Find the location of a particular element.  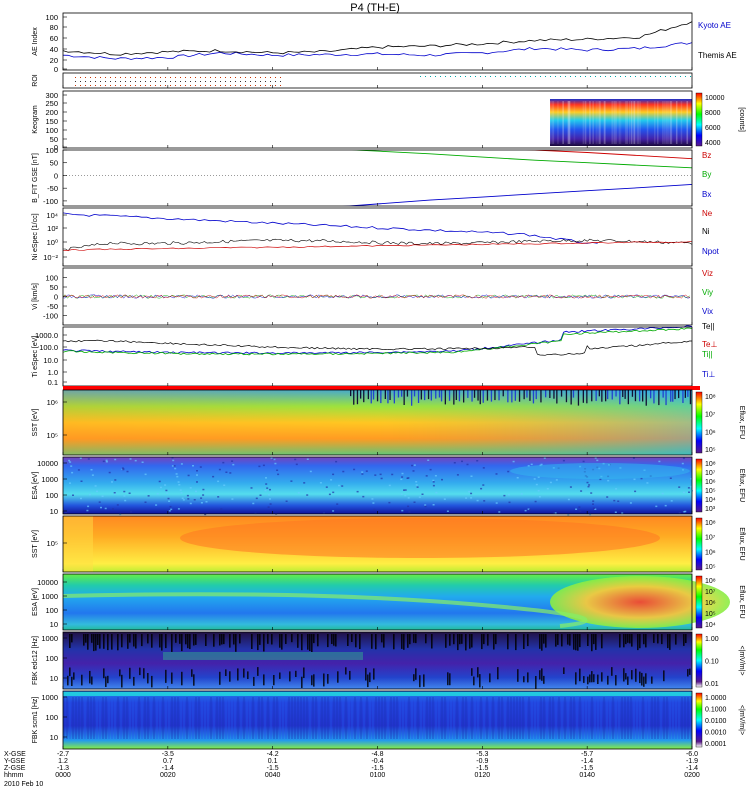

colorbar-tick-label: 10⁴ is located at coordinates (710, 625).